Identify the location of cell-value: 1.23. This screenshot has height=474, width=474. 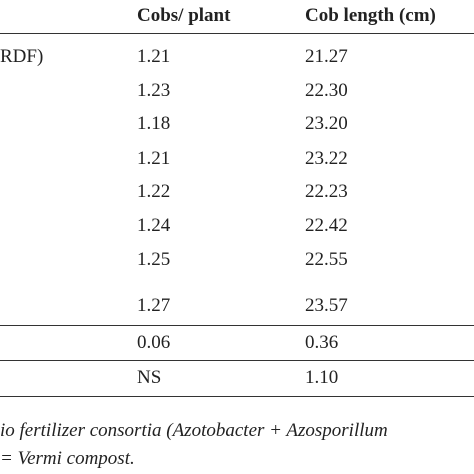
(154, 90).